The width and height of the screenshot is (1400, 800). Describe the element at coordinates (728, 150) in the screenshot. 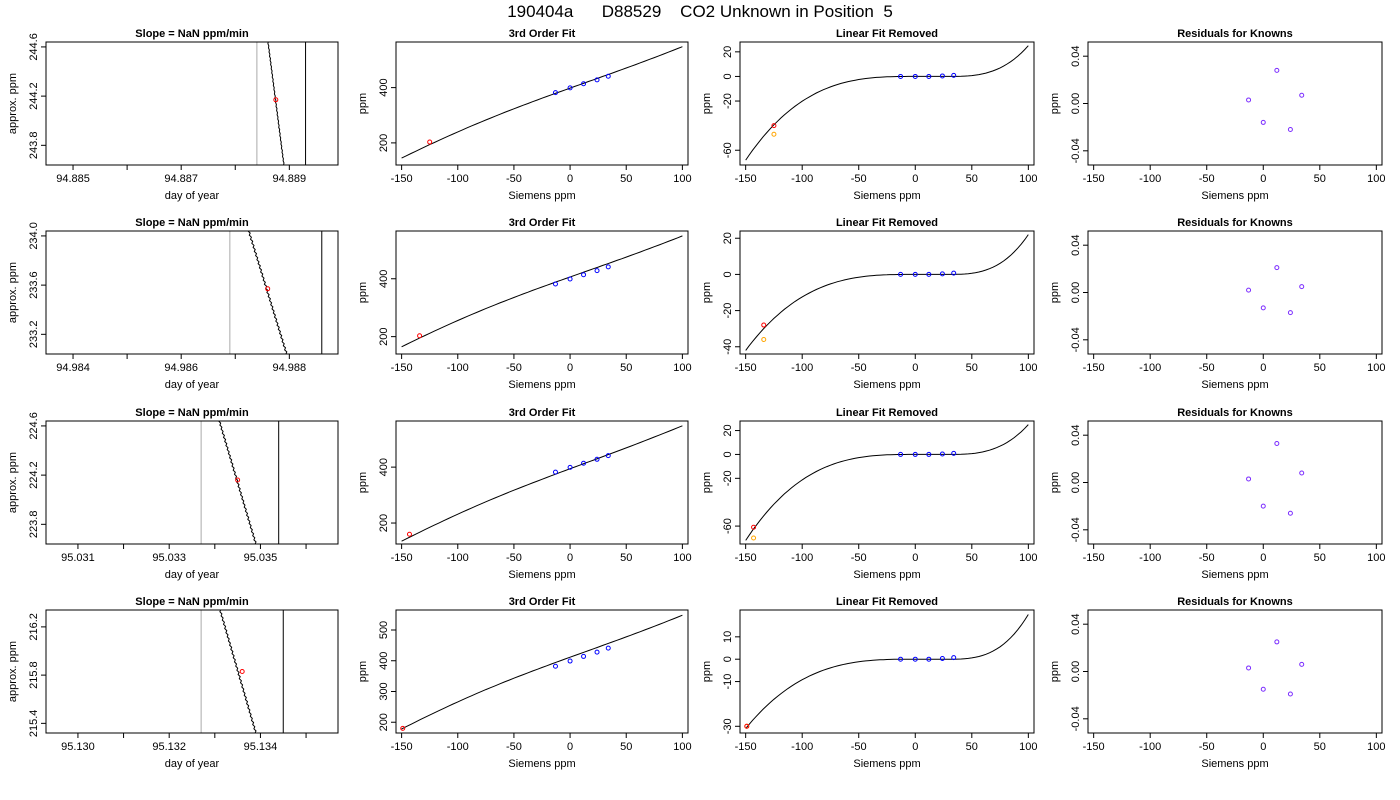

I see `y-tick-label: -60` at that location.